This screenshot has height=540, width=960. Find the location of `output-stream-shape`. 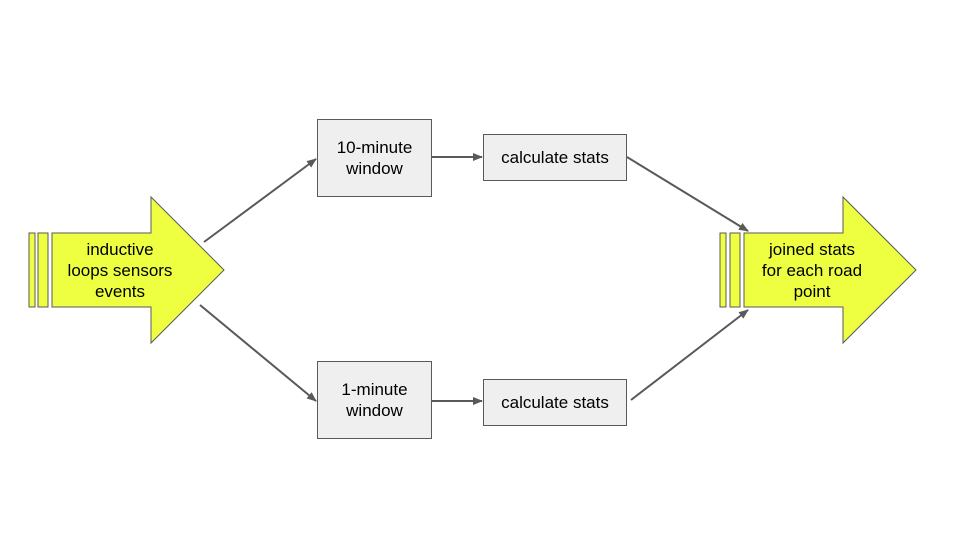

output-stream-shape is located at coordinates (818, 270).